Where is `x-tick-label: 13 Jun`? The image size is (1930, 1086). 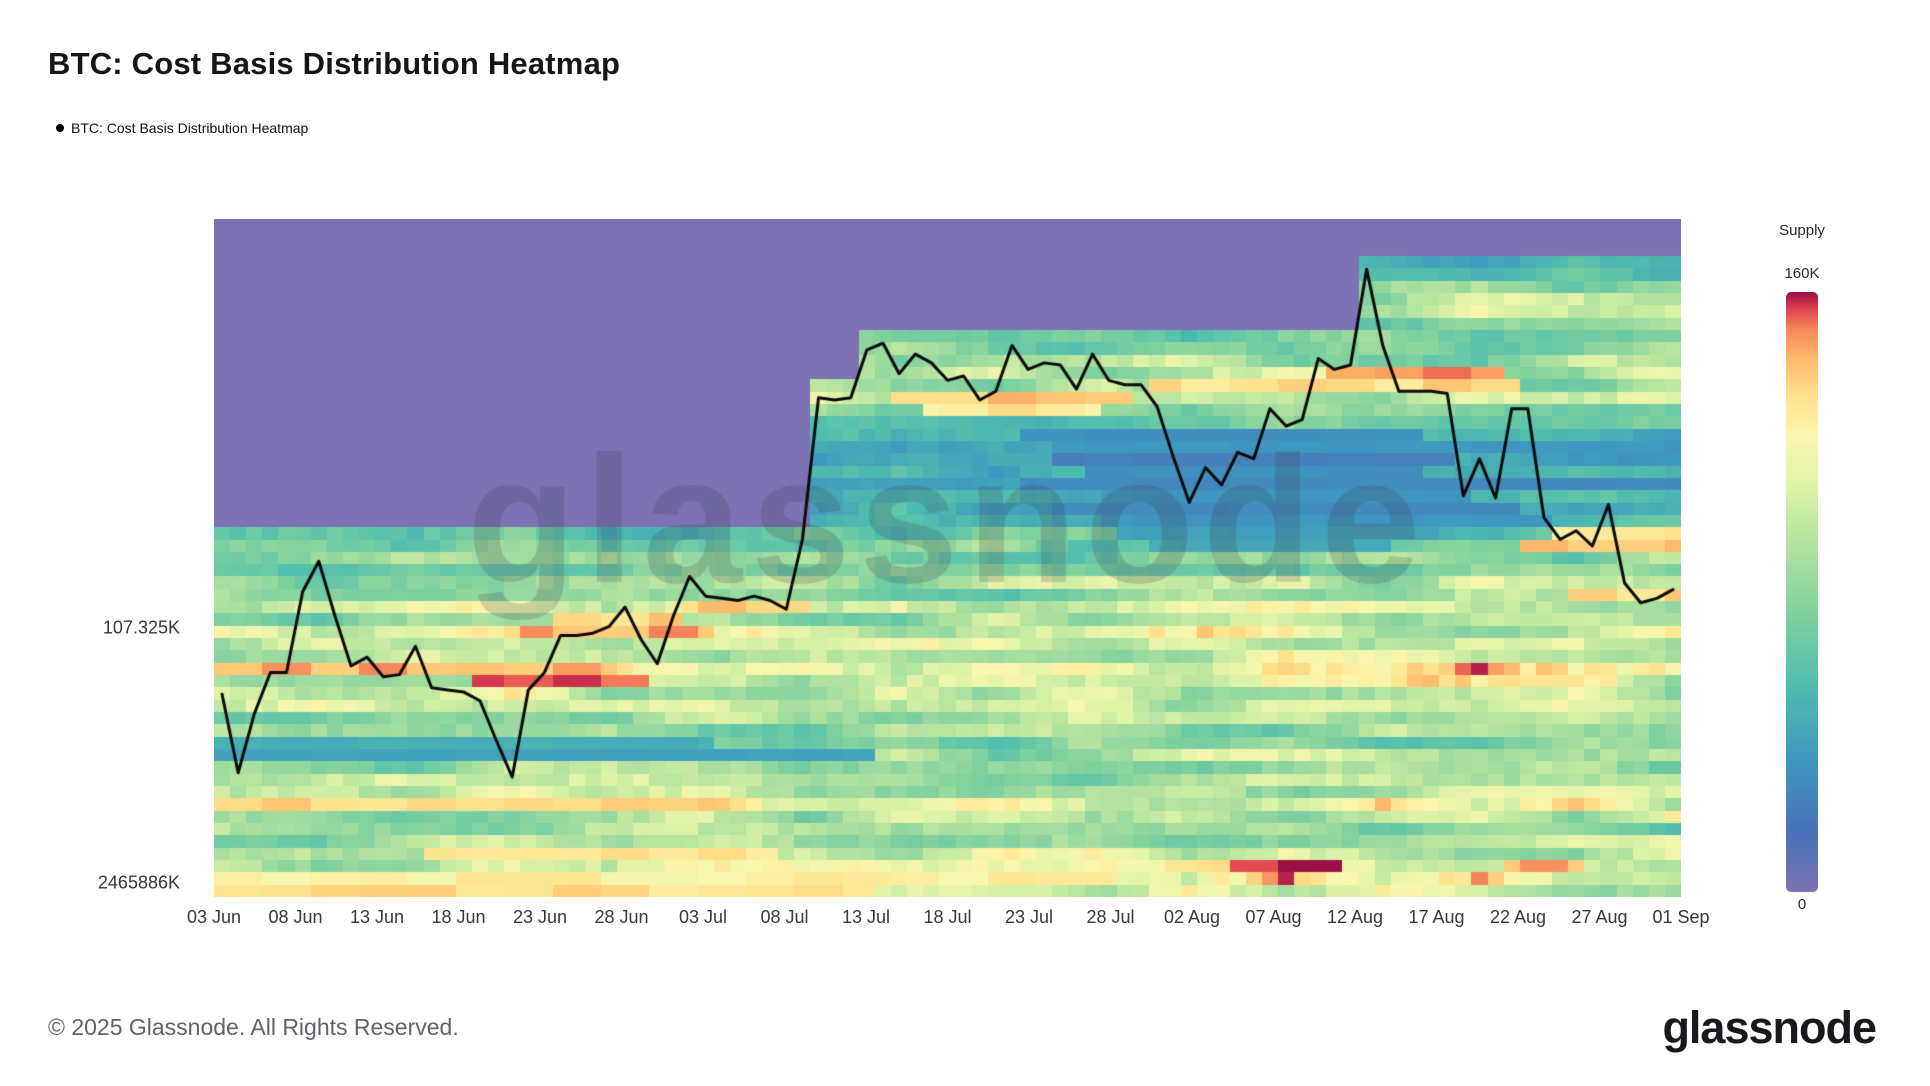 x-tick-label: 13 Jun is located at coordinates (377, 917).